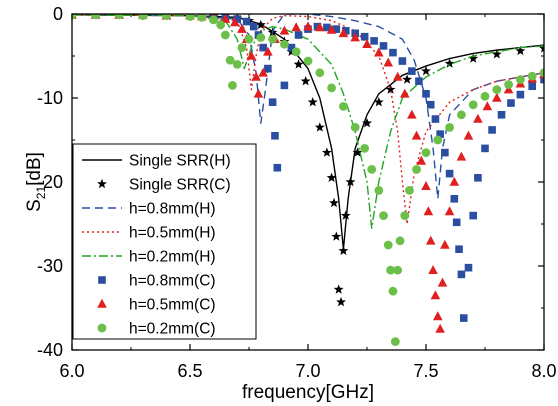 The height and width of the screenshot is (406, 558). What do you see at coordinates (180, 161) in the screenshot?
I see `legend-label: Single SRR(H)` at bounding box center [180, 161].